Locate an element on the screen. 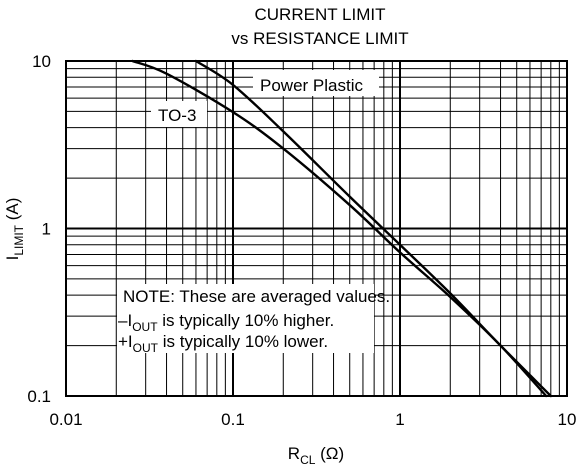 Image resolution: width=576 pixels, height=467 pixels. note-line-1: NOTE: These are averaged values. is located at coordinates (256, 296).